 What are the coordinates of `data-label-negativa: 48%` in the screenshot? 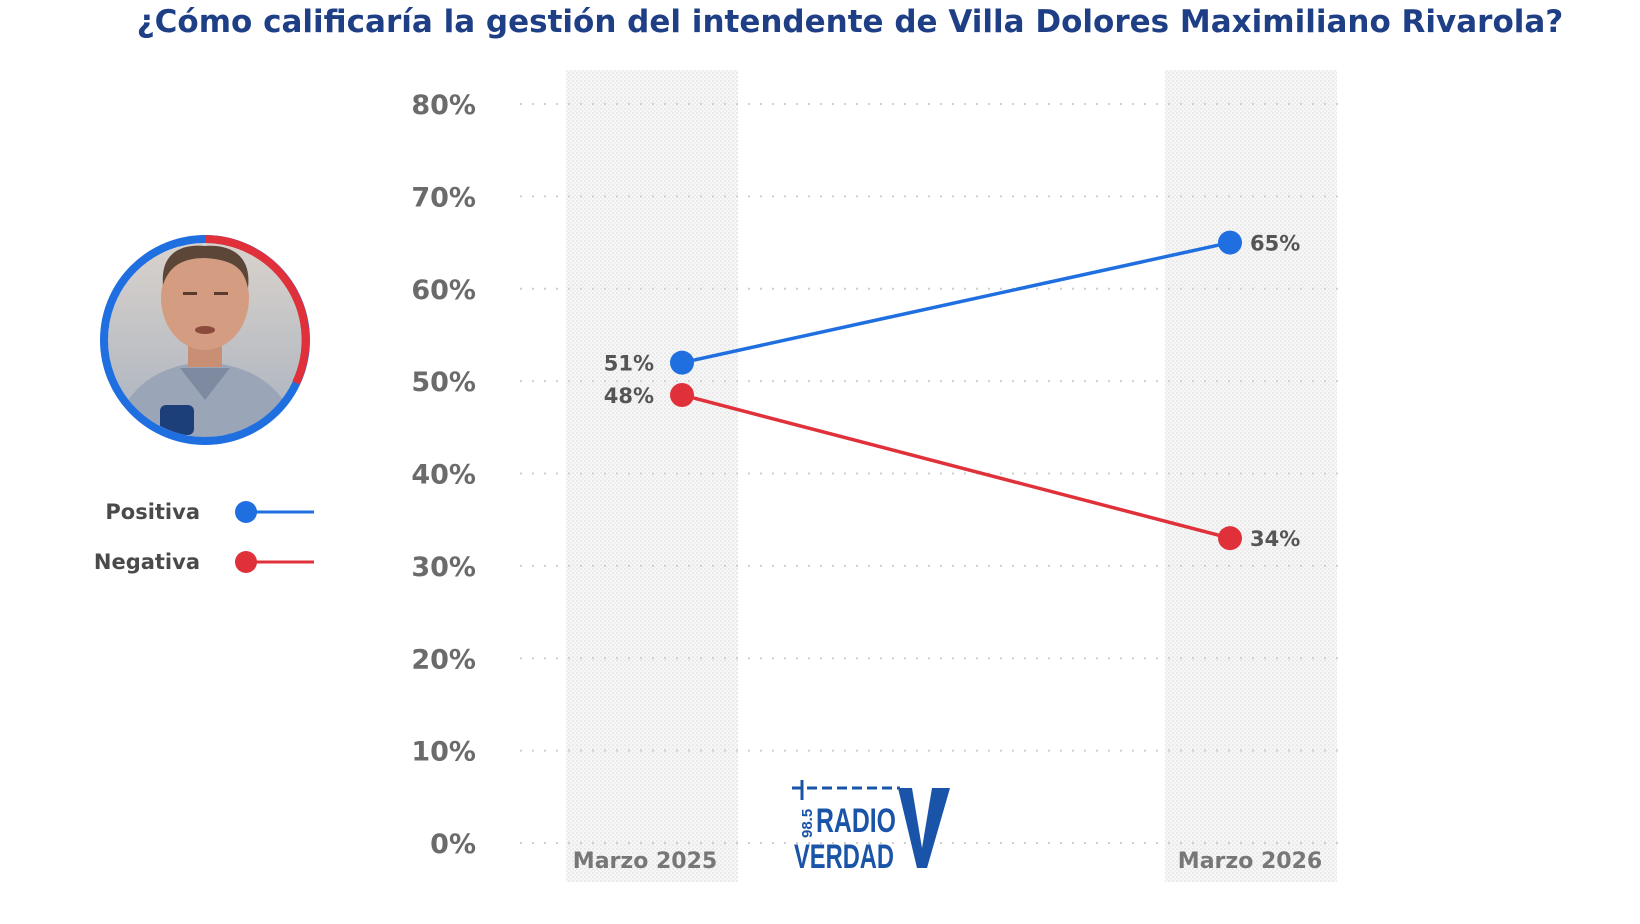 It's located at (629, 396).